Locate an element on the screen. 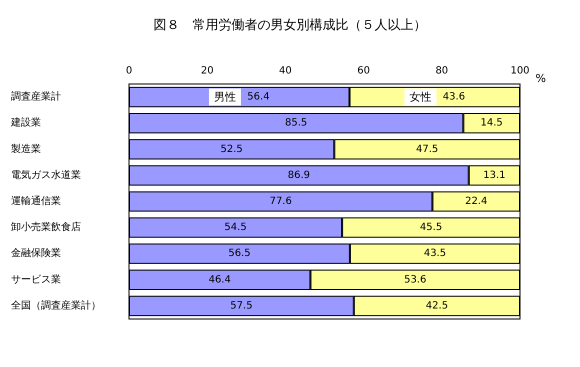 The width and height of the screenshot is (580, 367). data-label: 56.5 is located at coordinates (239, 254).